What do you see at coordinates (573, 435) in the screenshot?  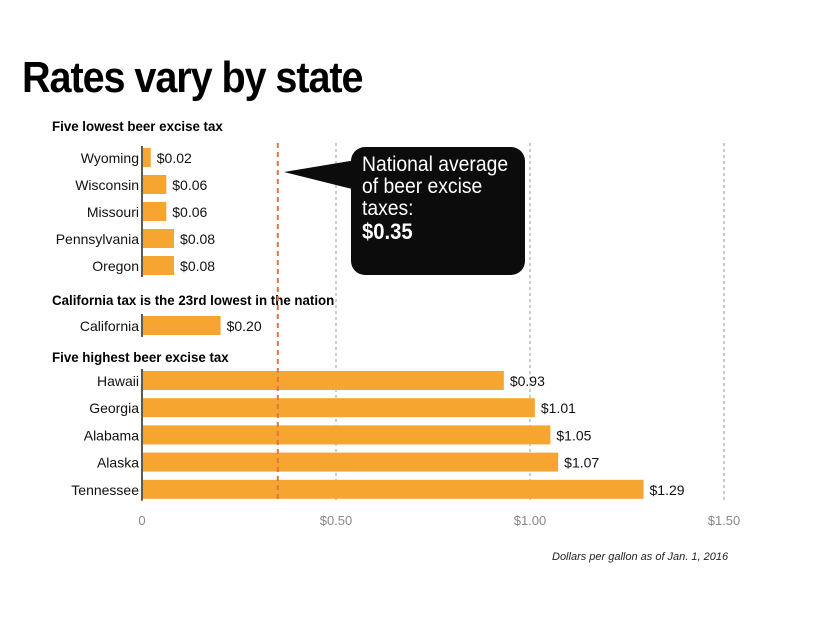 I see `data-label: $1.05` at bounding box center [573, 435].